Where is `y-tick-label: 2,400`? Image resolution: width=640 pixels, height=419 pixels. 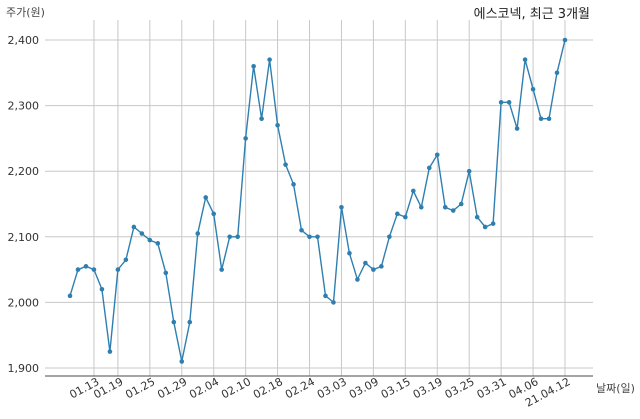
y-tick-label: 2,400 is located at coordinates (24, 40).